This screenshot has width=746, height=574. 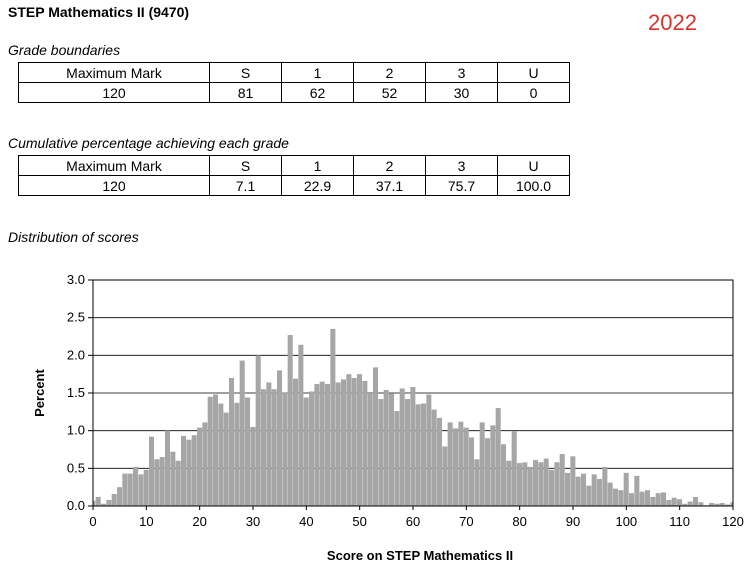 I want to click on x-tick-label: 120, so click(x=733, y=521).